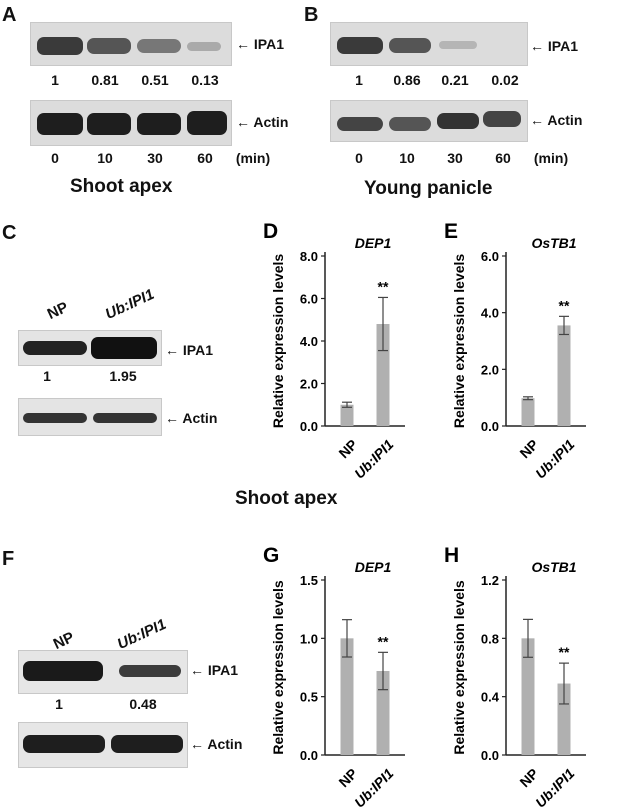 The height and width of the screenshot is (810, 635). I want to click on lane-label-ubipi1-f: Ub:IPI1, so click(141, 634).